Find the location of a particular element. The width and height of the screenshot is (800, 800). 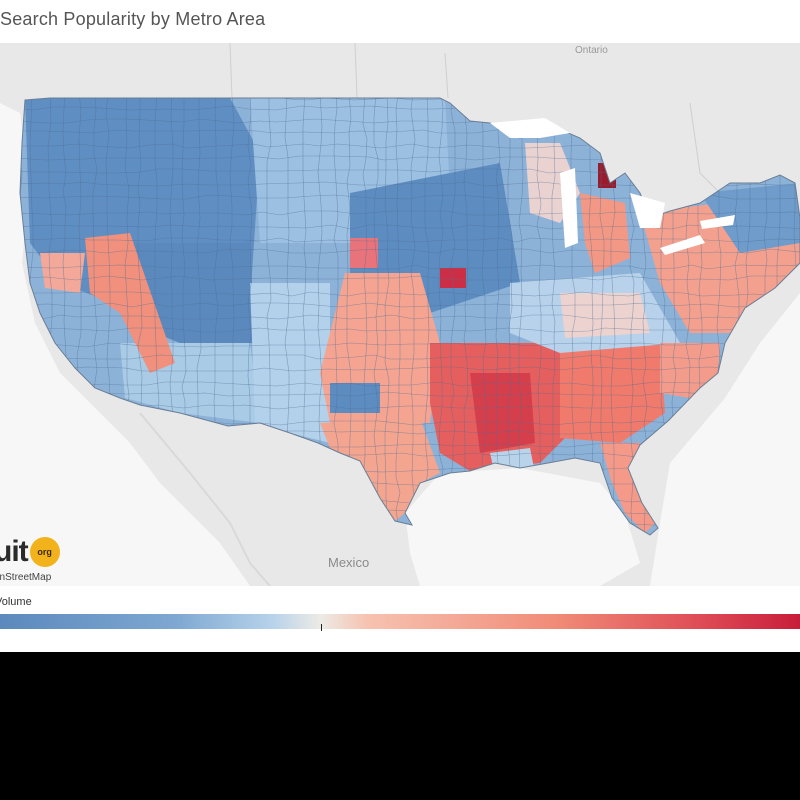

province-borders is located at coordinates (480, 123).